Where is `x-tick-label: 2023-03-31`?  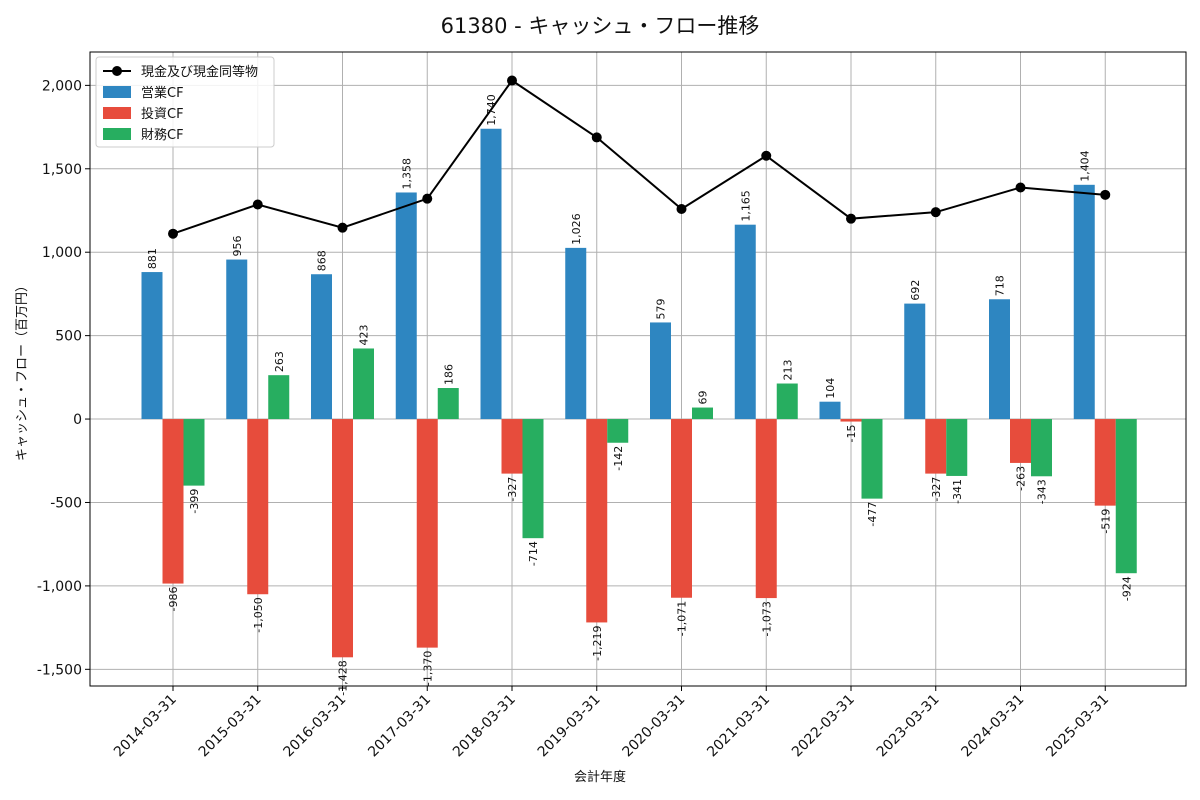 x-tick-label: 2023-03-31 is located at coordinates (908, 726).